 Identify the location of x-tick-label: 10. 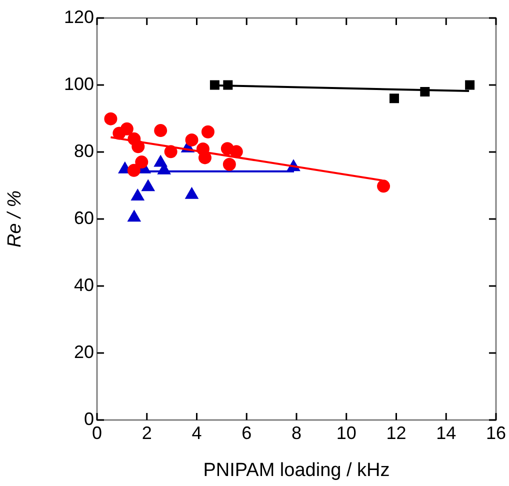
(346, 432).